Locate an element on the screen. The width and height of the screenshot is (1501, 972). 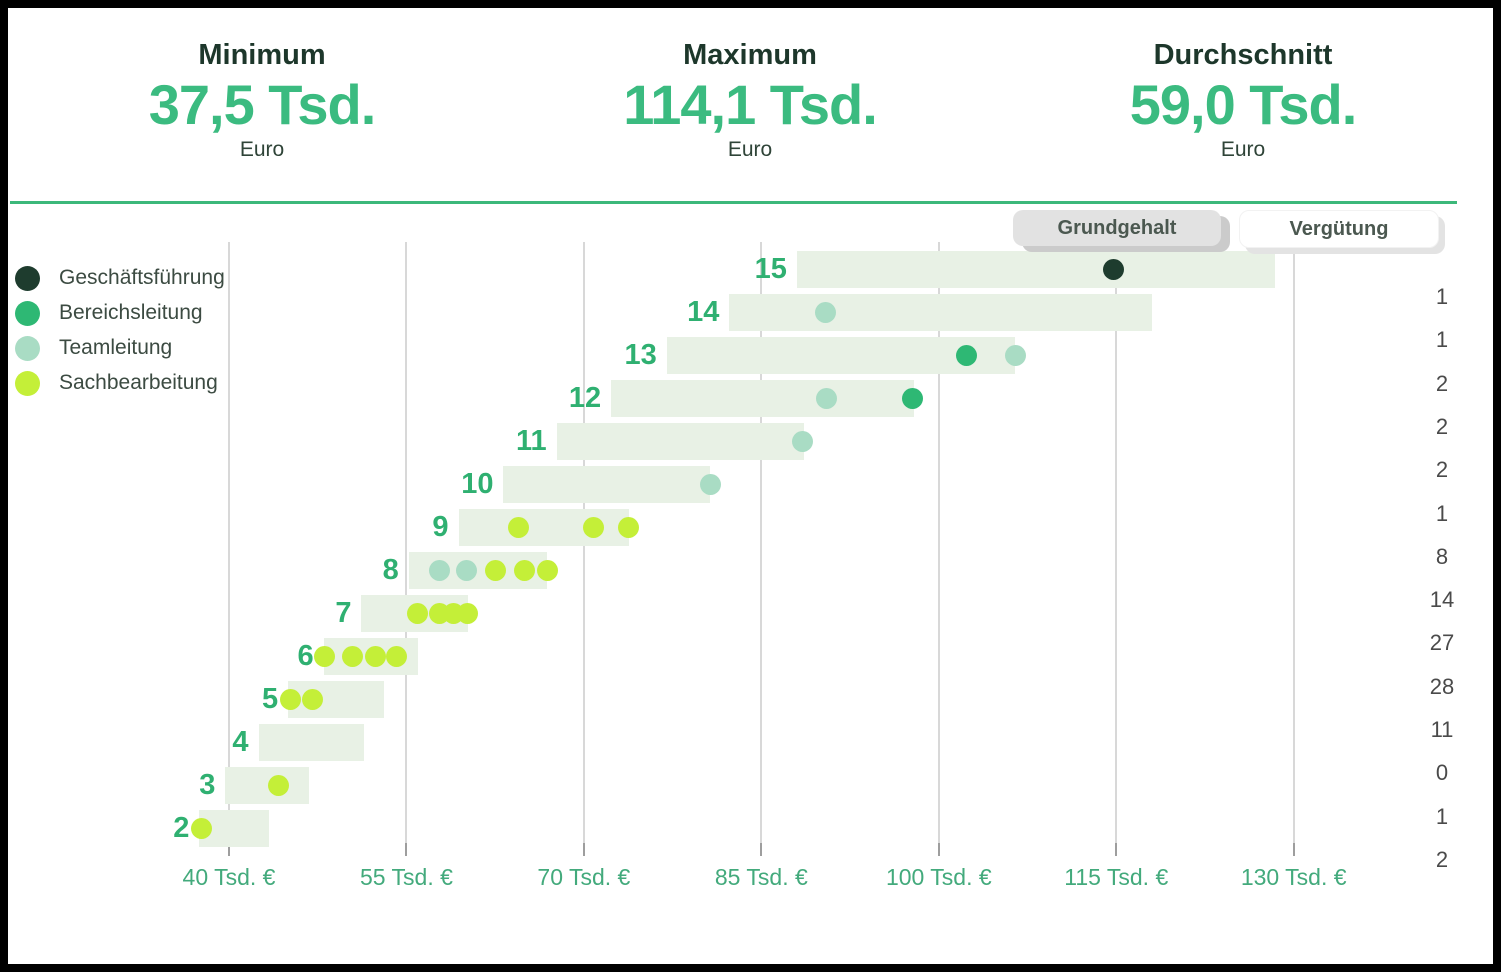
row-level-label-9: 9 is located at coordinates (440, 527).